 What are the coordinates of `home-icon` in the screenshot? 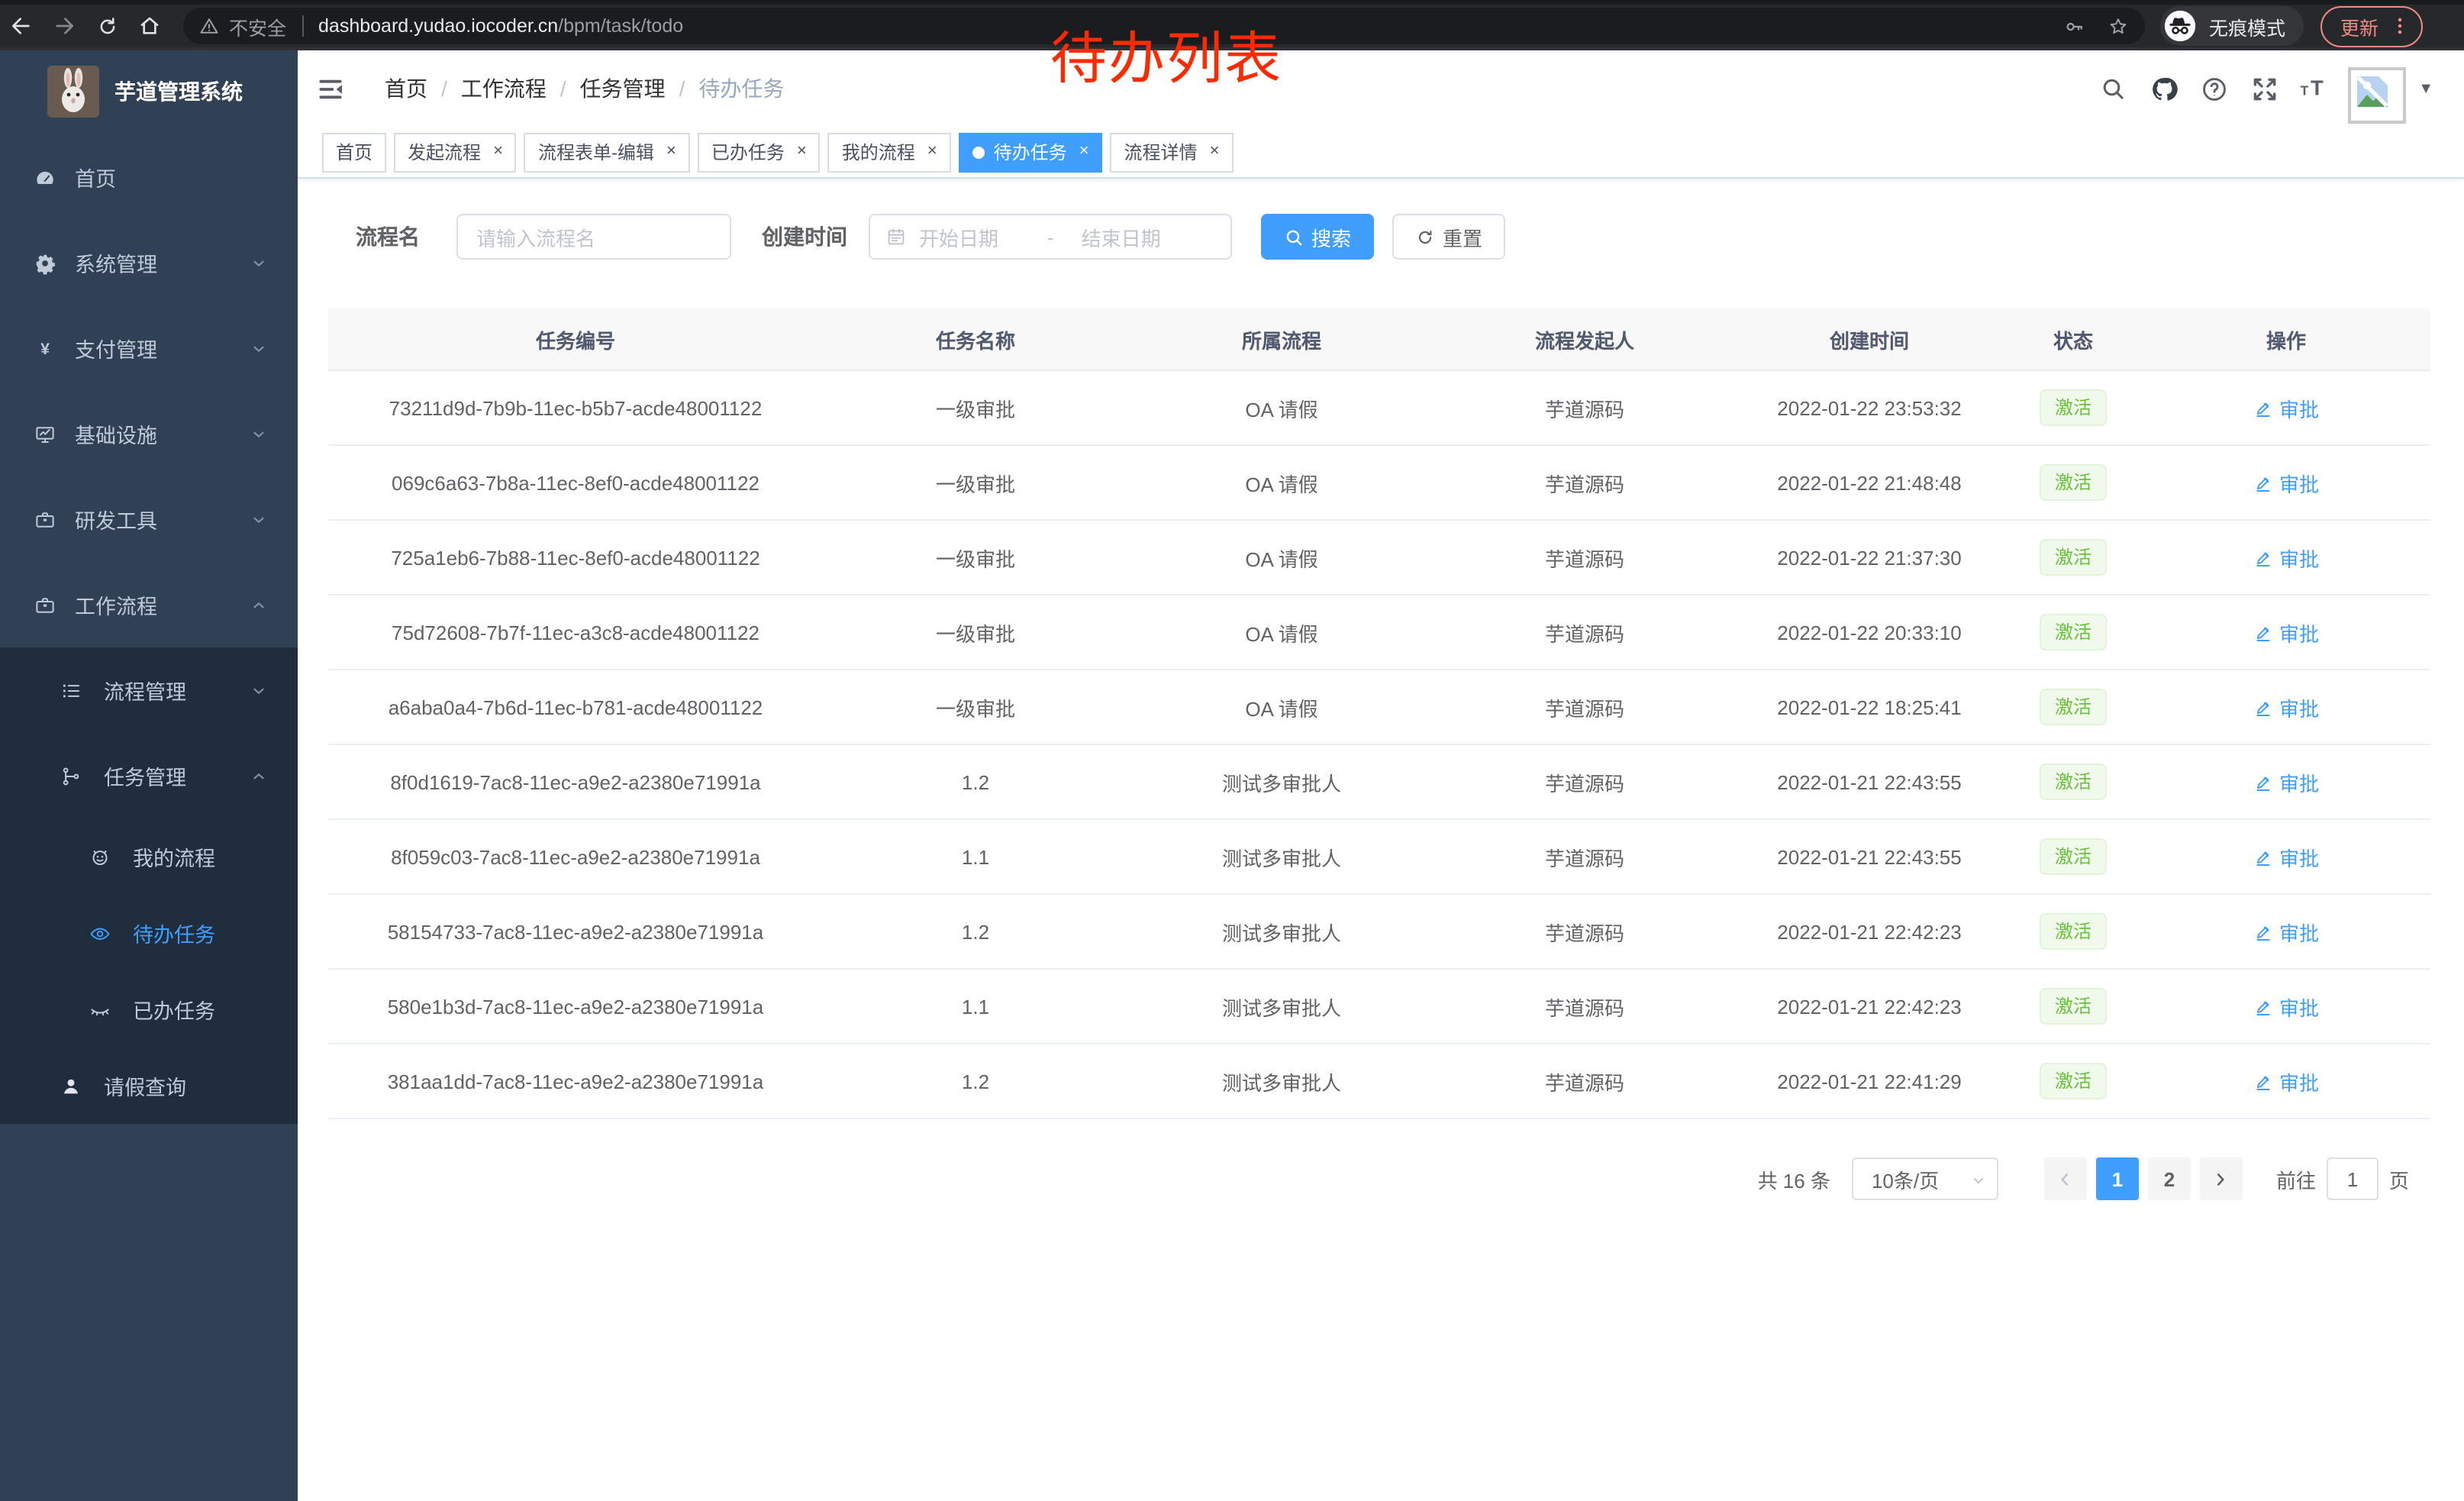 It's located at (150, 26).